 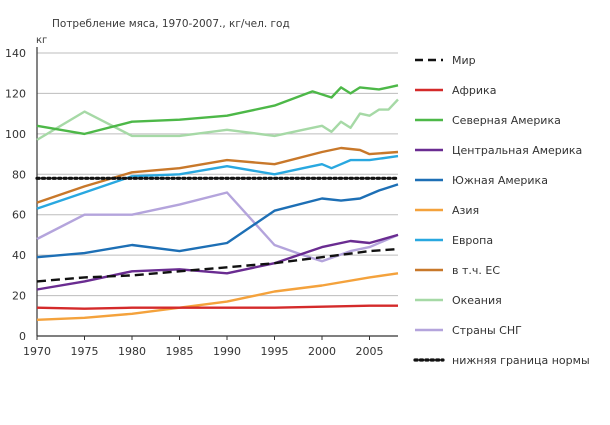 I want to click on legend-item-центральная-америка: Центральная Америка, so click(x=498, y=150).